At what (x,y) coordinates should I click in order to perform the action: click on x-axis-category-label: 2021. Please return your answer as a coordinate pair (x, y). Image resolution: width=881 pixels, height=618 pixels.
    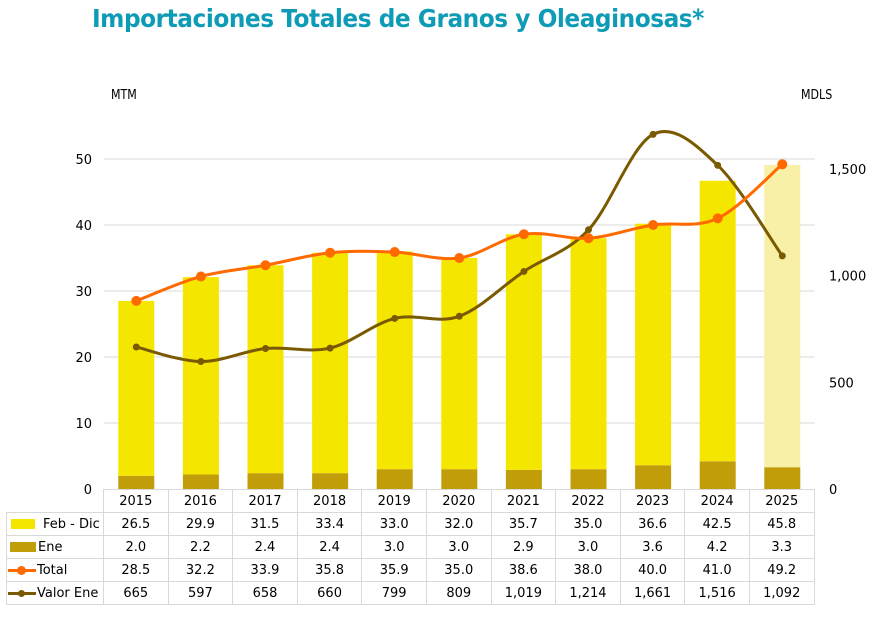
    Looking at the image, I should click on (523, 501).